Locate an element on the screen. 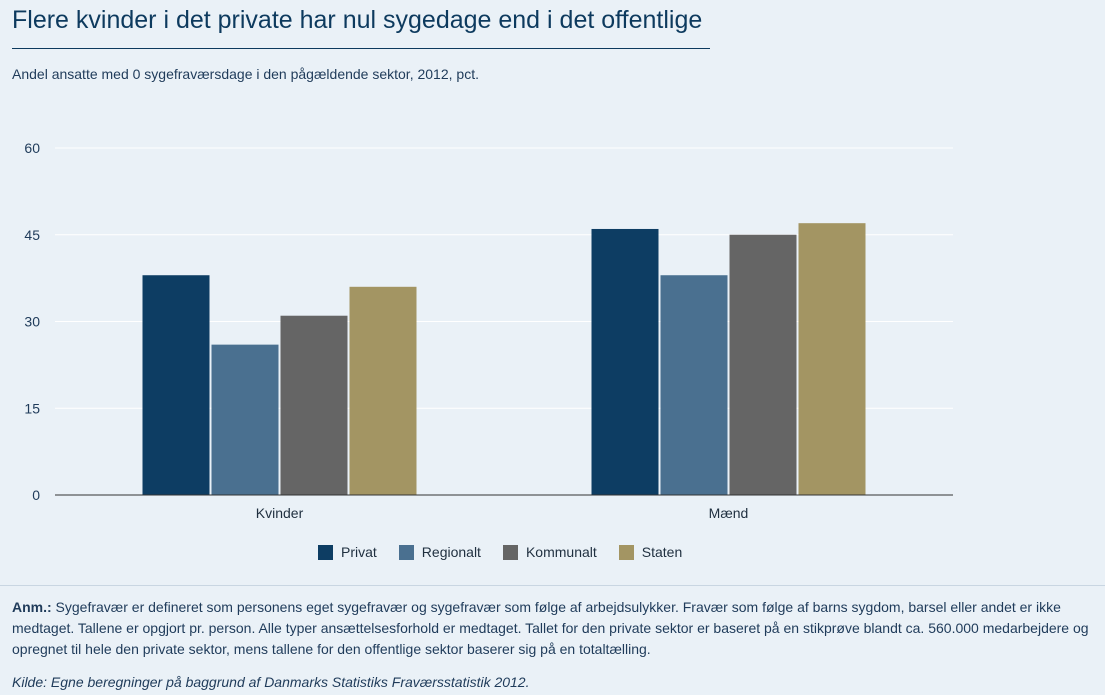 This screenshot has height=695, width=1105. y-tick-label: 60 is located at coordinates (32, 148).